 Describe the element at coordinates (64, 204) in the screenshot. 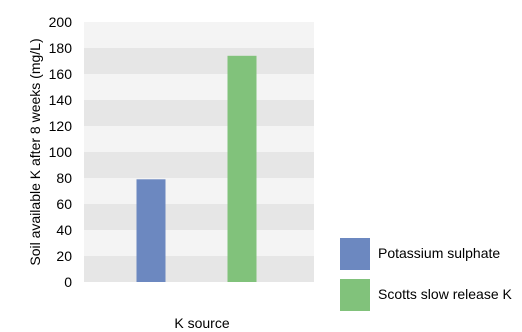

I see `y-tick-label: 60` at that location.